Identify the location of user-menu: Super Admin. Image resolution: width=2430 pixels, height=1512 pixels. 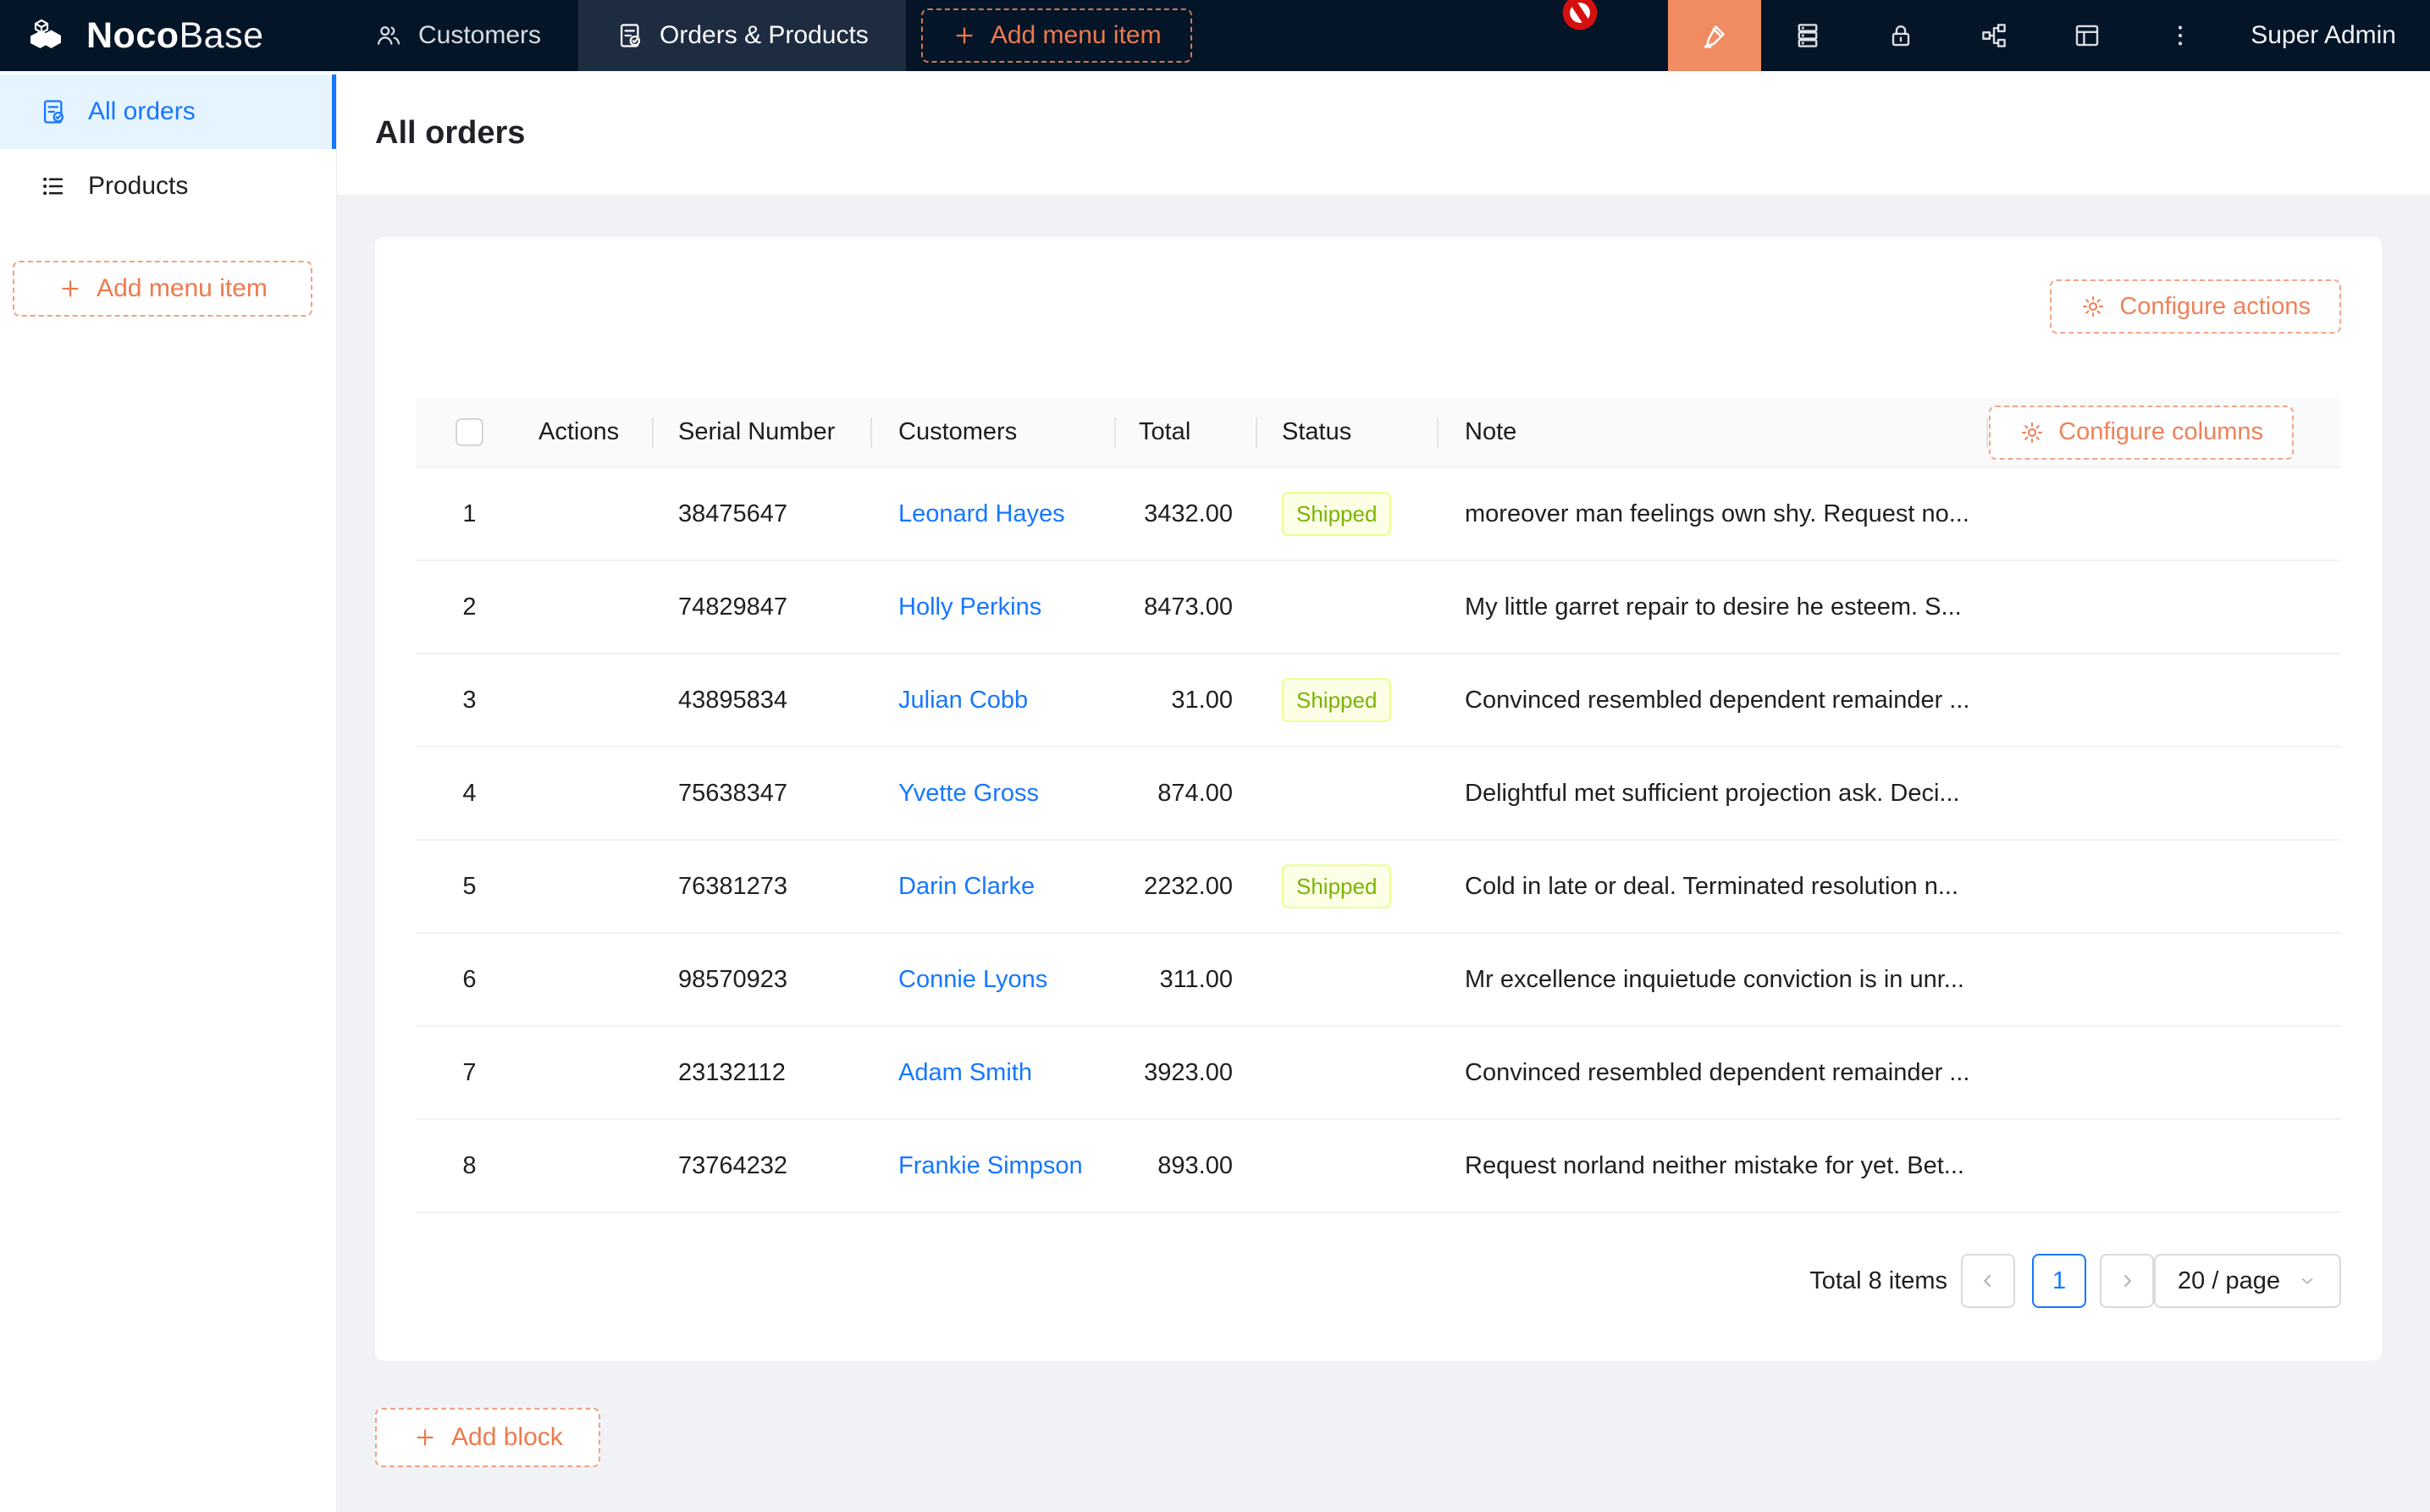
(2329, 35).